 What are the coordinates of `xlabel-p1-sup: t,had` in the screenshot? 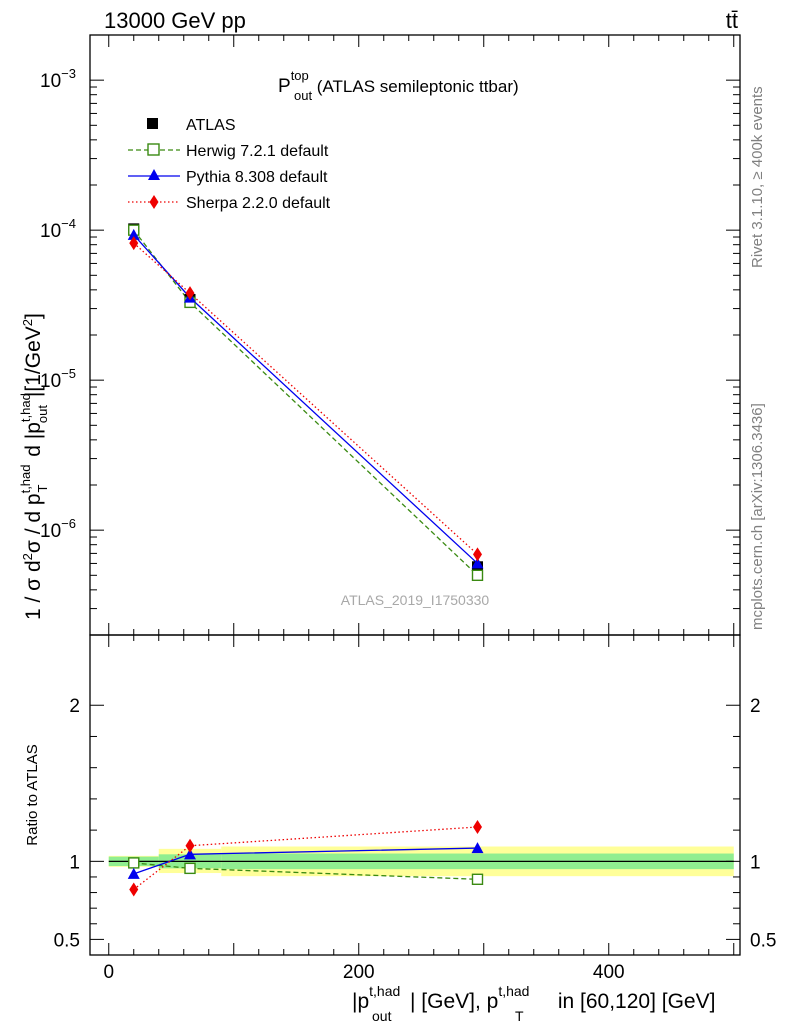 It's located at (384, 991).